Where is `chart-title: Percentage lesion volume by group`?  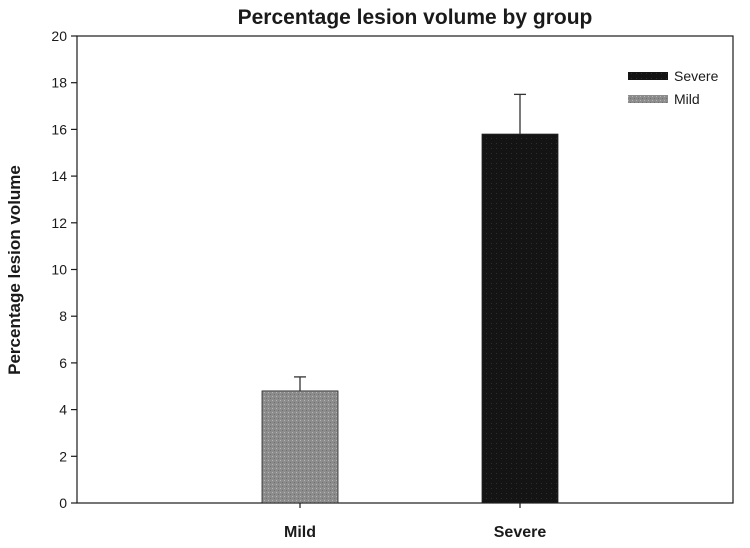
chart-title: Percentage lesion volume by group is located at coordinates (415, 17).